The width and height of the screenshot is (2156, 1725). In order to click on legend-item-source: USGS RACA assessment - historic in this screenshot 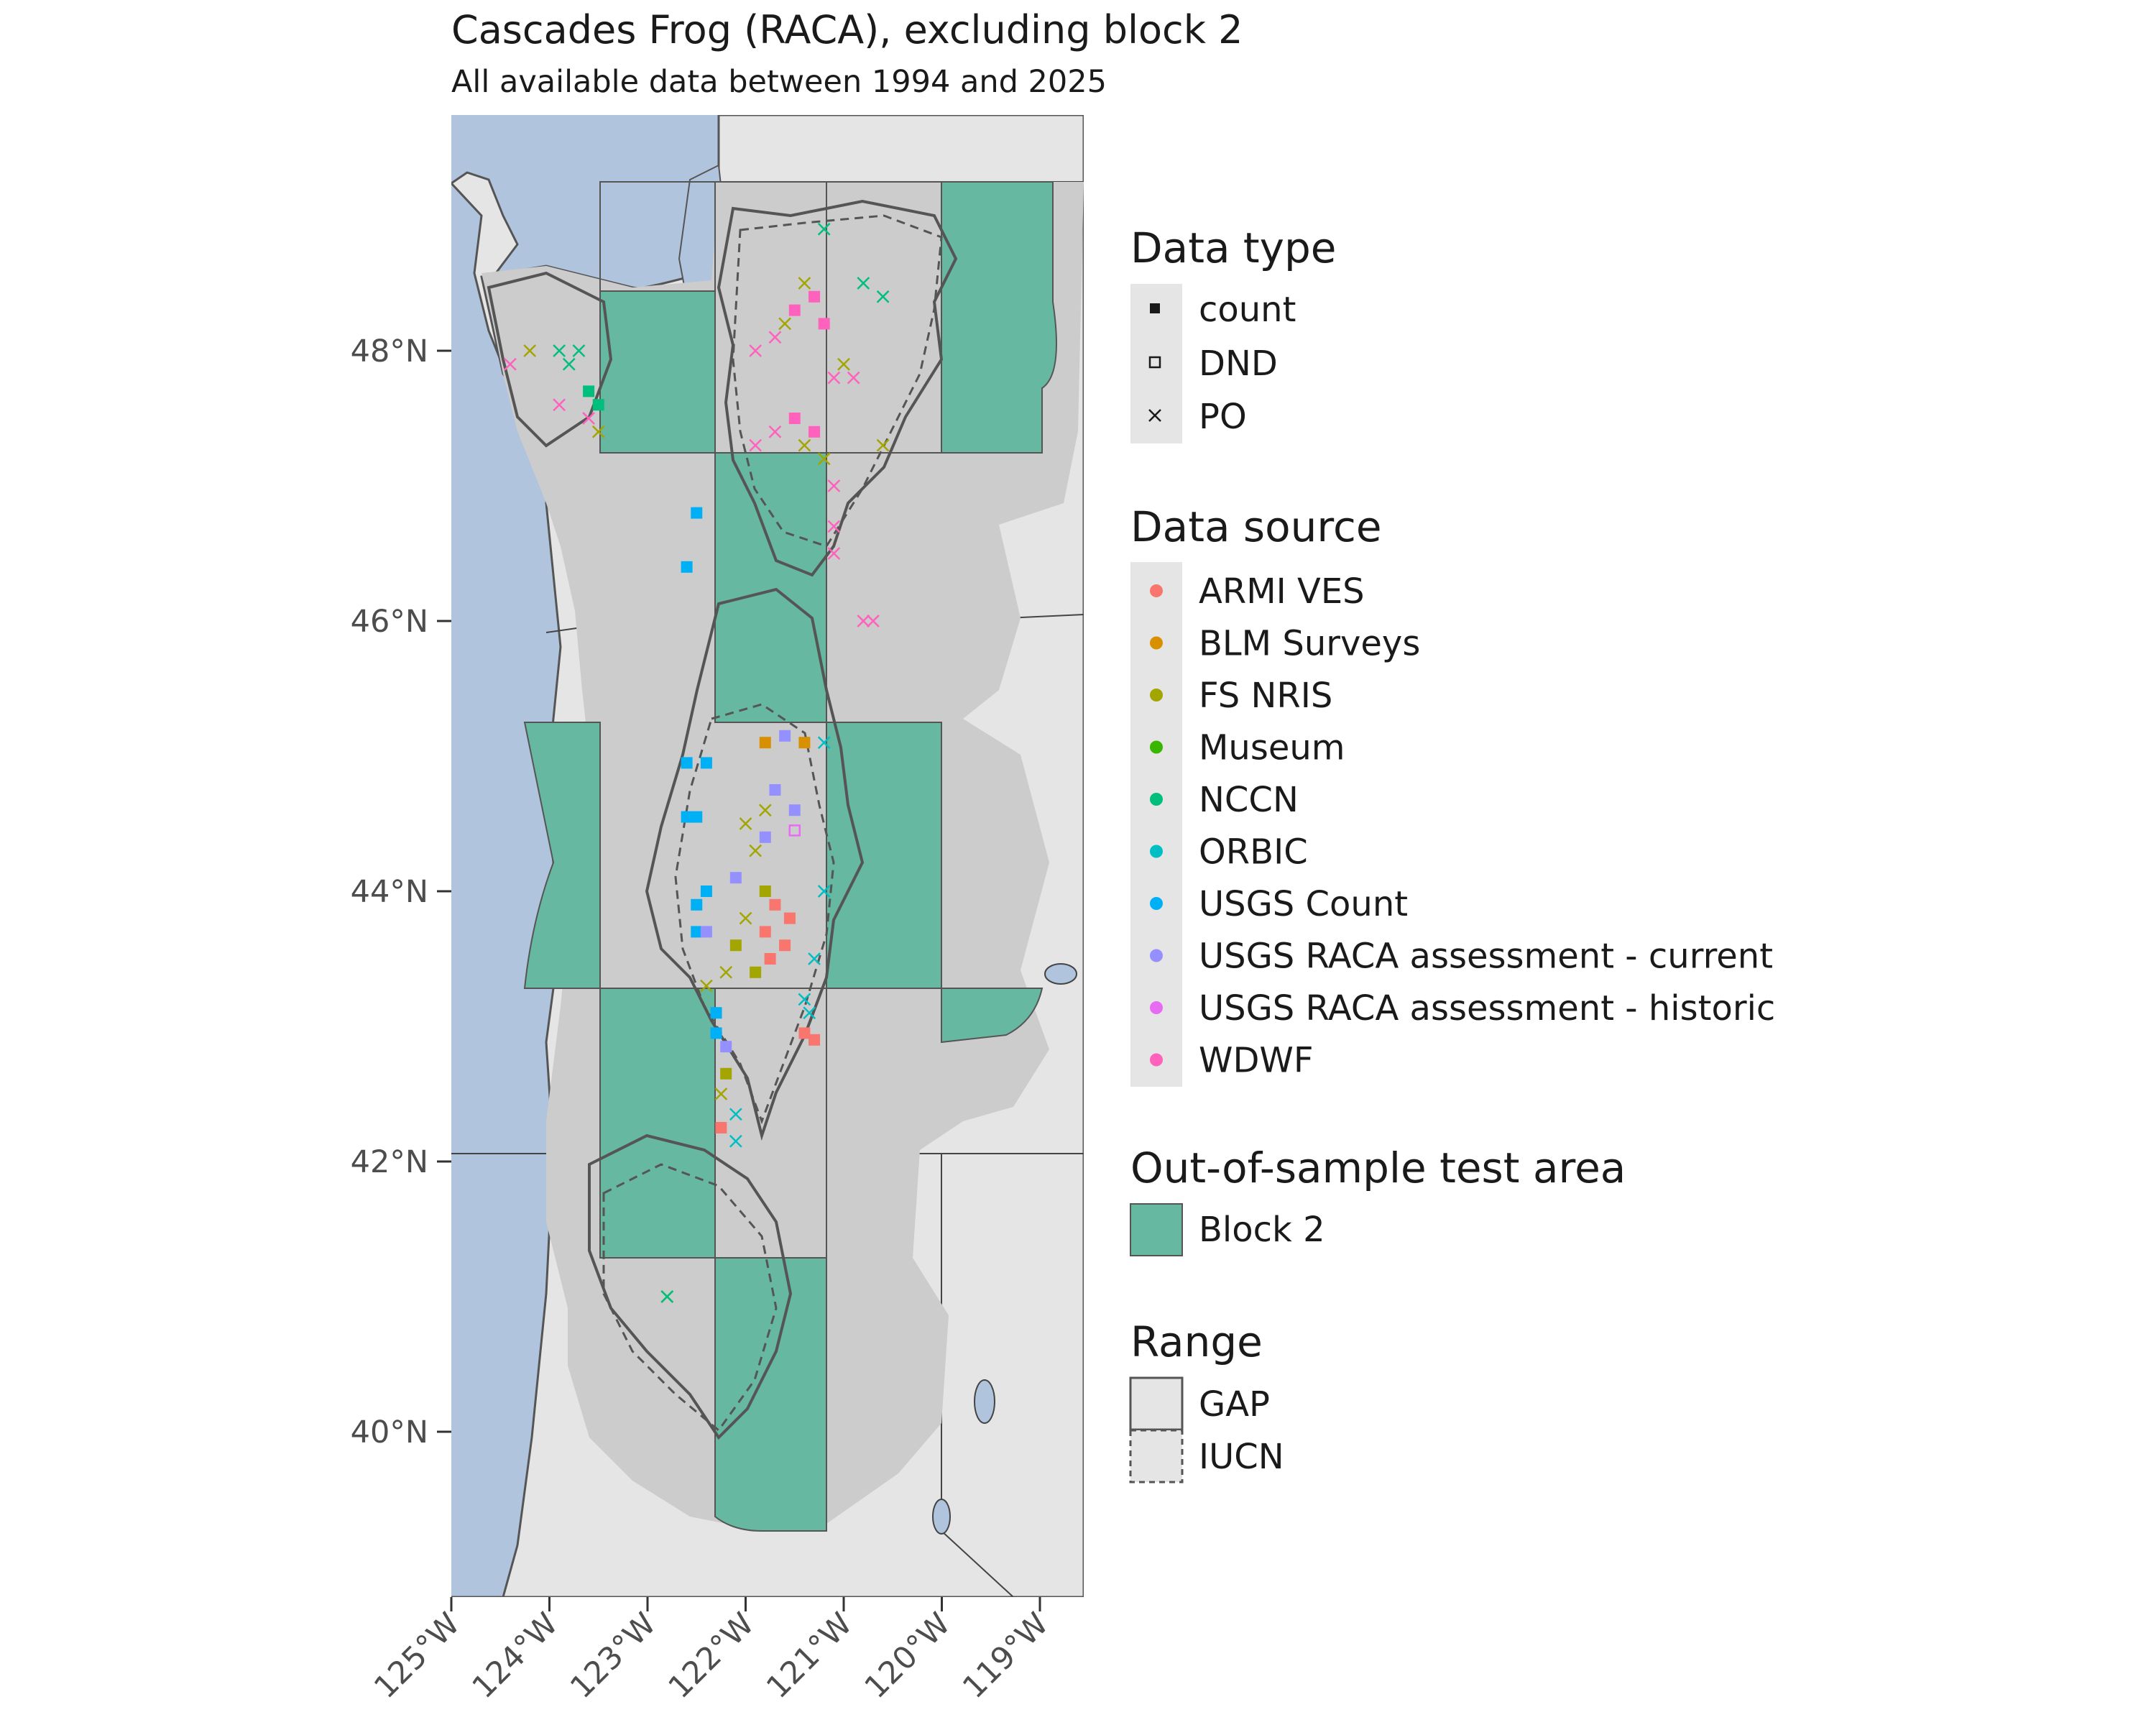, I will do `click(1487, 1008)`.